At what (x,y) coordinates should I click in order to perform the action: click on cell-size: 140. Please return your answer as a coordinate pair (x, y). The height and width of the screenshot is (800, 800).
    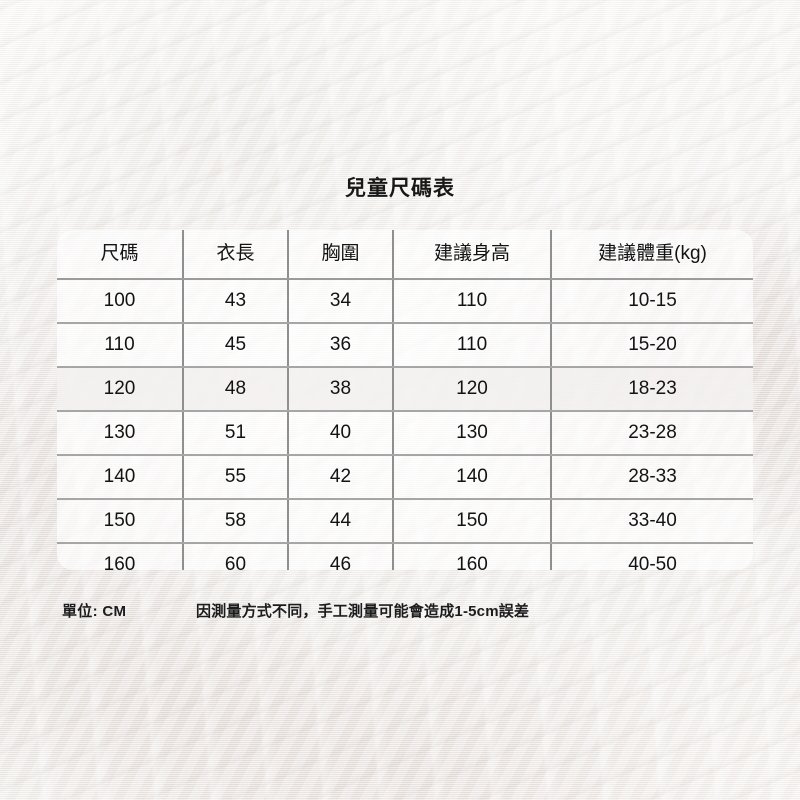
    Looking at the image, I should click on (120, 477).